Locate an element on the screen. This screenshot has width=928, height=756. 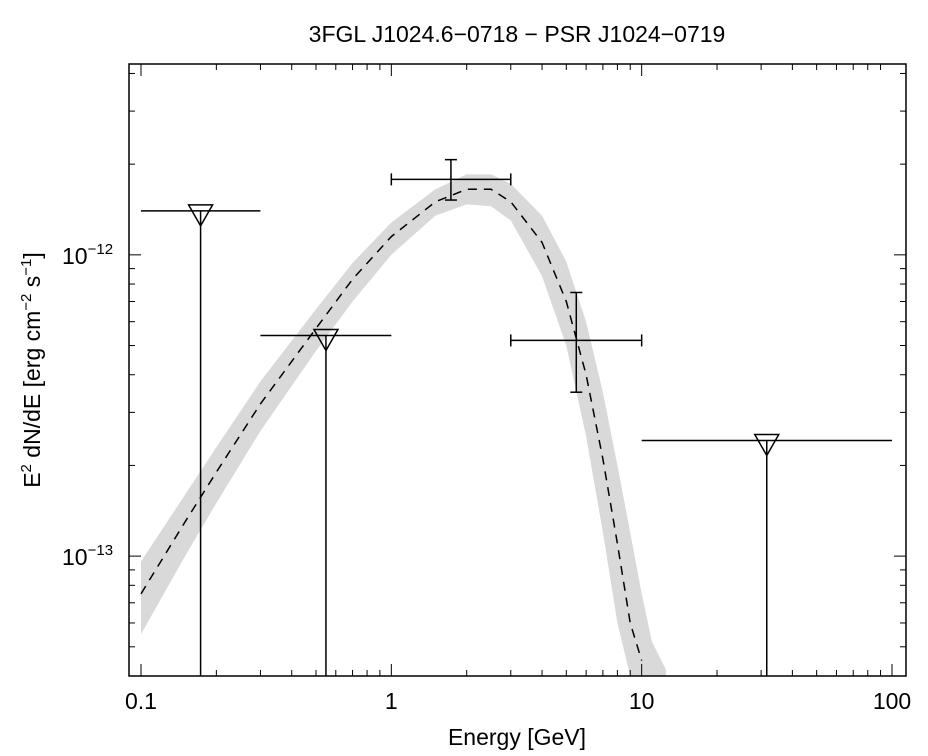
x-tick-label: 1 is located at coordinates (391, 701).